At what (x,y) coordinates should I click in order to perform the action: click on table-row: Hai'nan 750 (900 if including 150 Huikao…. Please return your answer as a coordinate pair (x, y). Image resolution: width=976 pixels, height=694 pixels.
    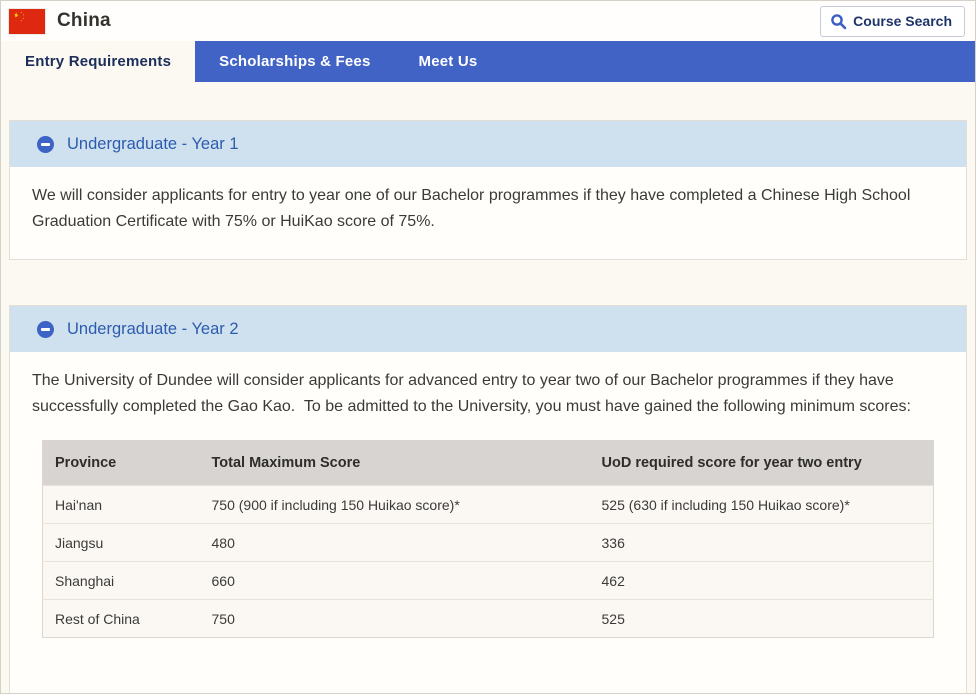
    Looking at the image, I should click on (488, 504).